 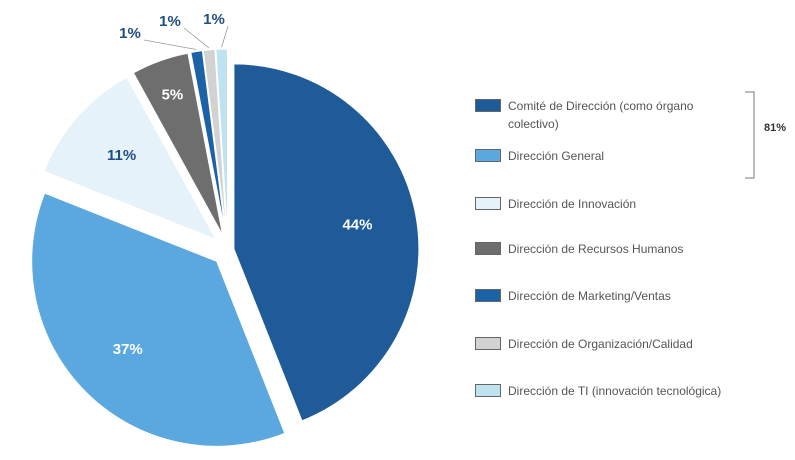 I want to click on legend-item: Dirección de TI (innovación tecnológica), so click(x=600, y=391).